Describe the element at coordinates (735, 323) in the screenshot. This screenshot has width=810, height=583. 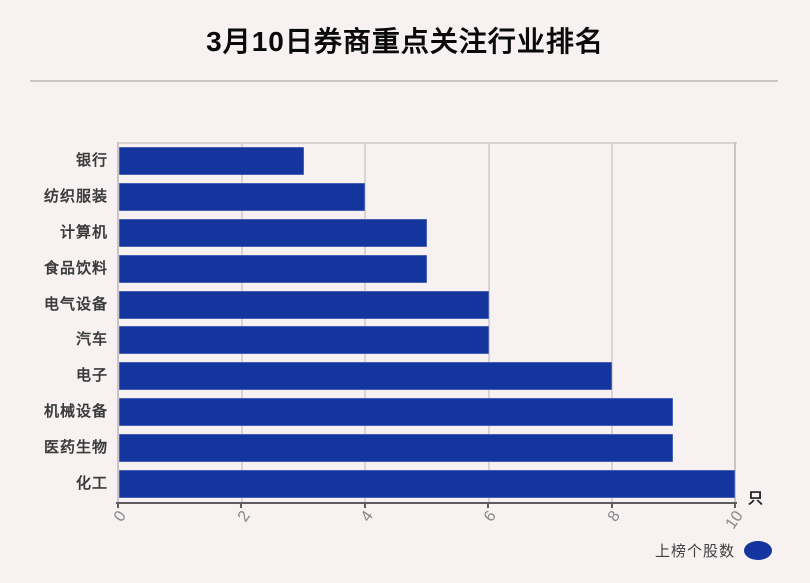
I see `plot-border-right` at that location.